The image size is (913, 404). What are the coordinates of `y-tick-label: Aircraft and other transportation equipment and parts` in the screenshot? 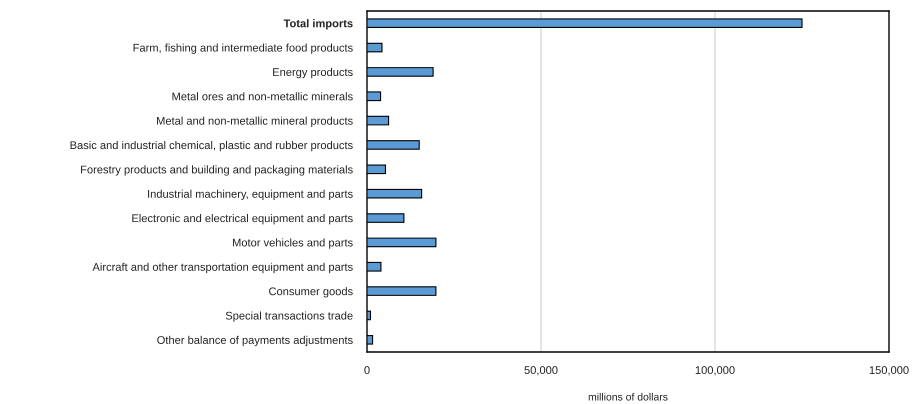 It's located at (222, 268).